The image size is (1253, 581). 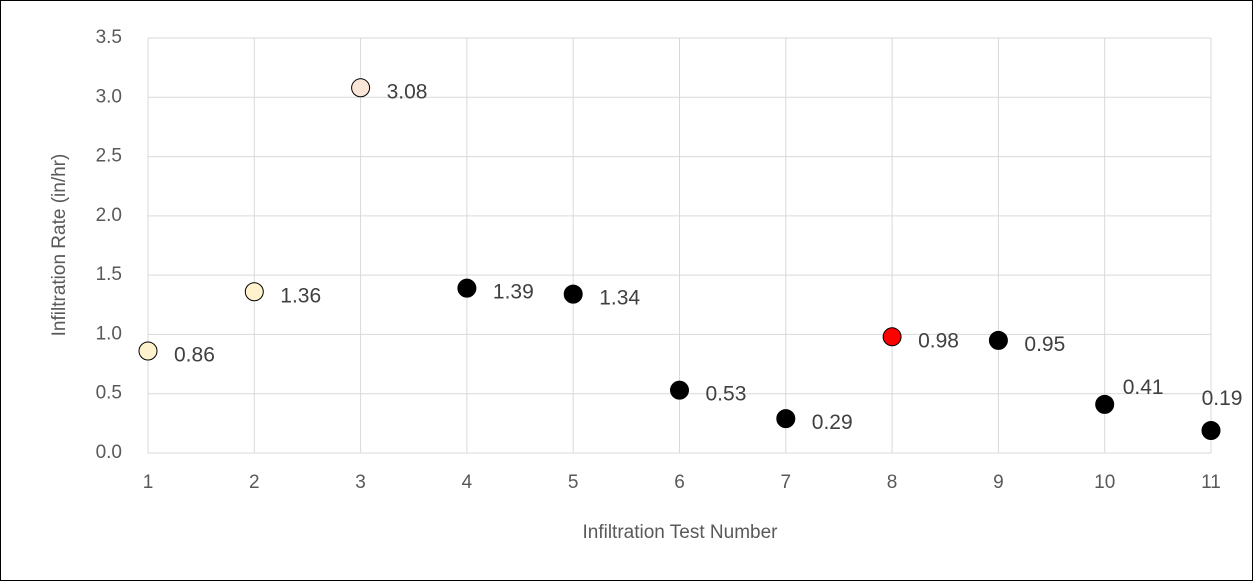 I want to click on data-label: 0.29, so click(x=832, y=422).